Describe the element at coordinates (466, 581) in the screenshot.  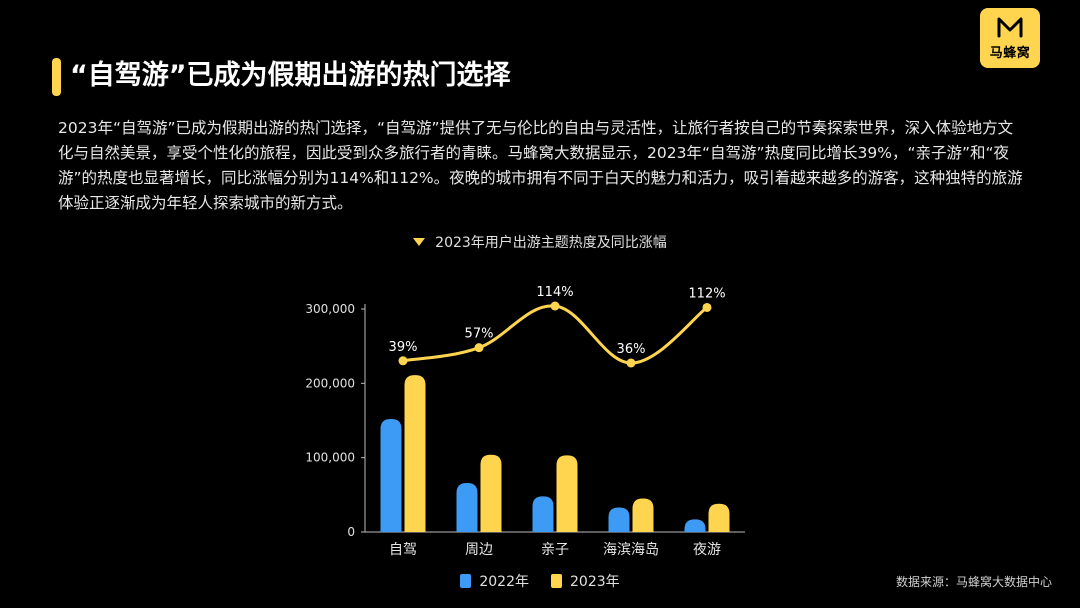
I see `legend-swatch-2022` at that location.